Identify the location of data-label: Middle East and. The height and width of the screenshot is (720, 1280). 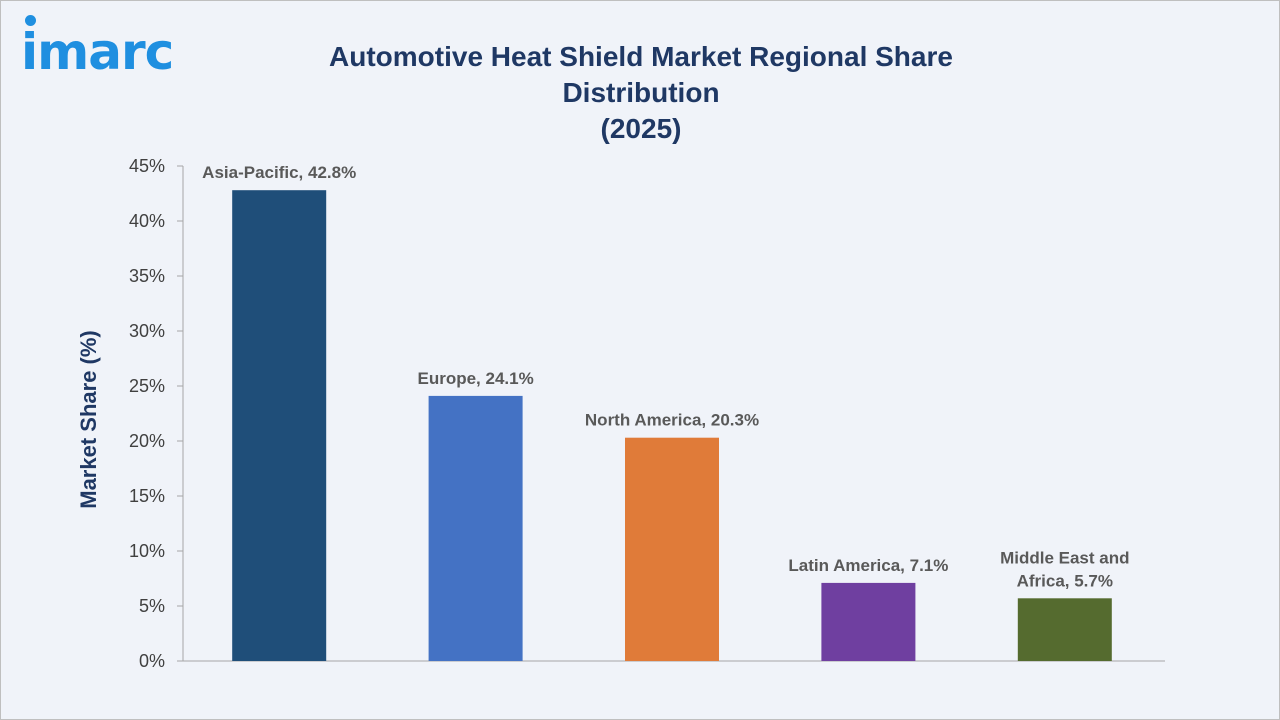
(1064, 557).